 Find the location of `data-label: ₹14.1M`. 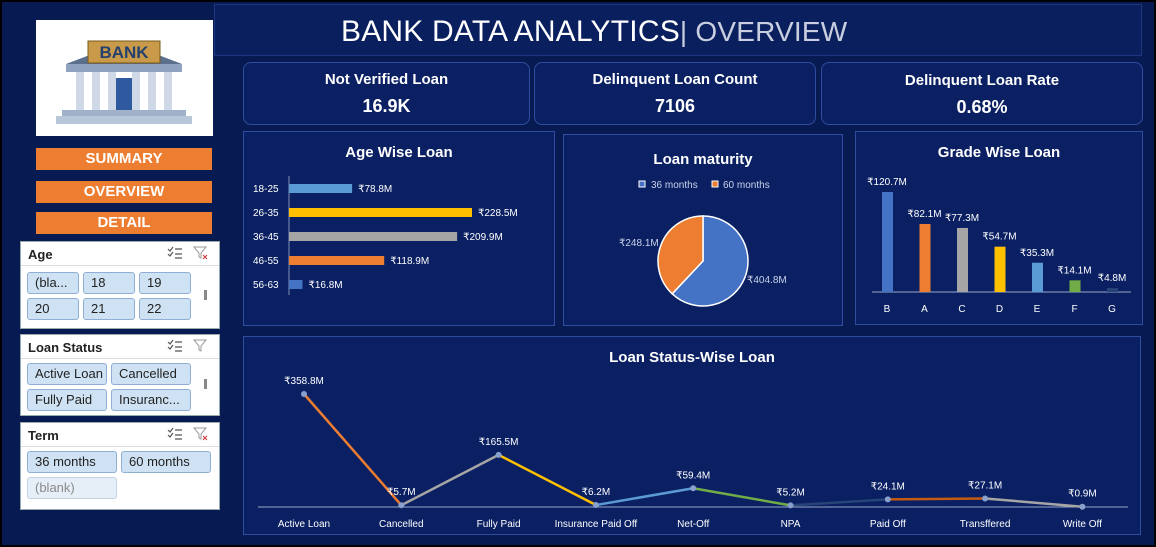

data-label: ₹14.1M is located at coordinates (1074, 270).